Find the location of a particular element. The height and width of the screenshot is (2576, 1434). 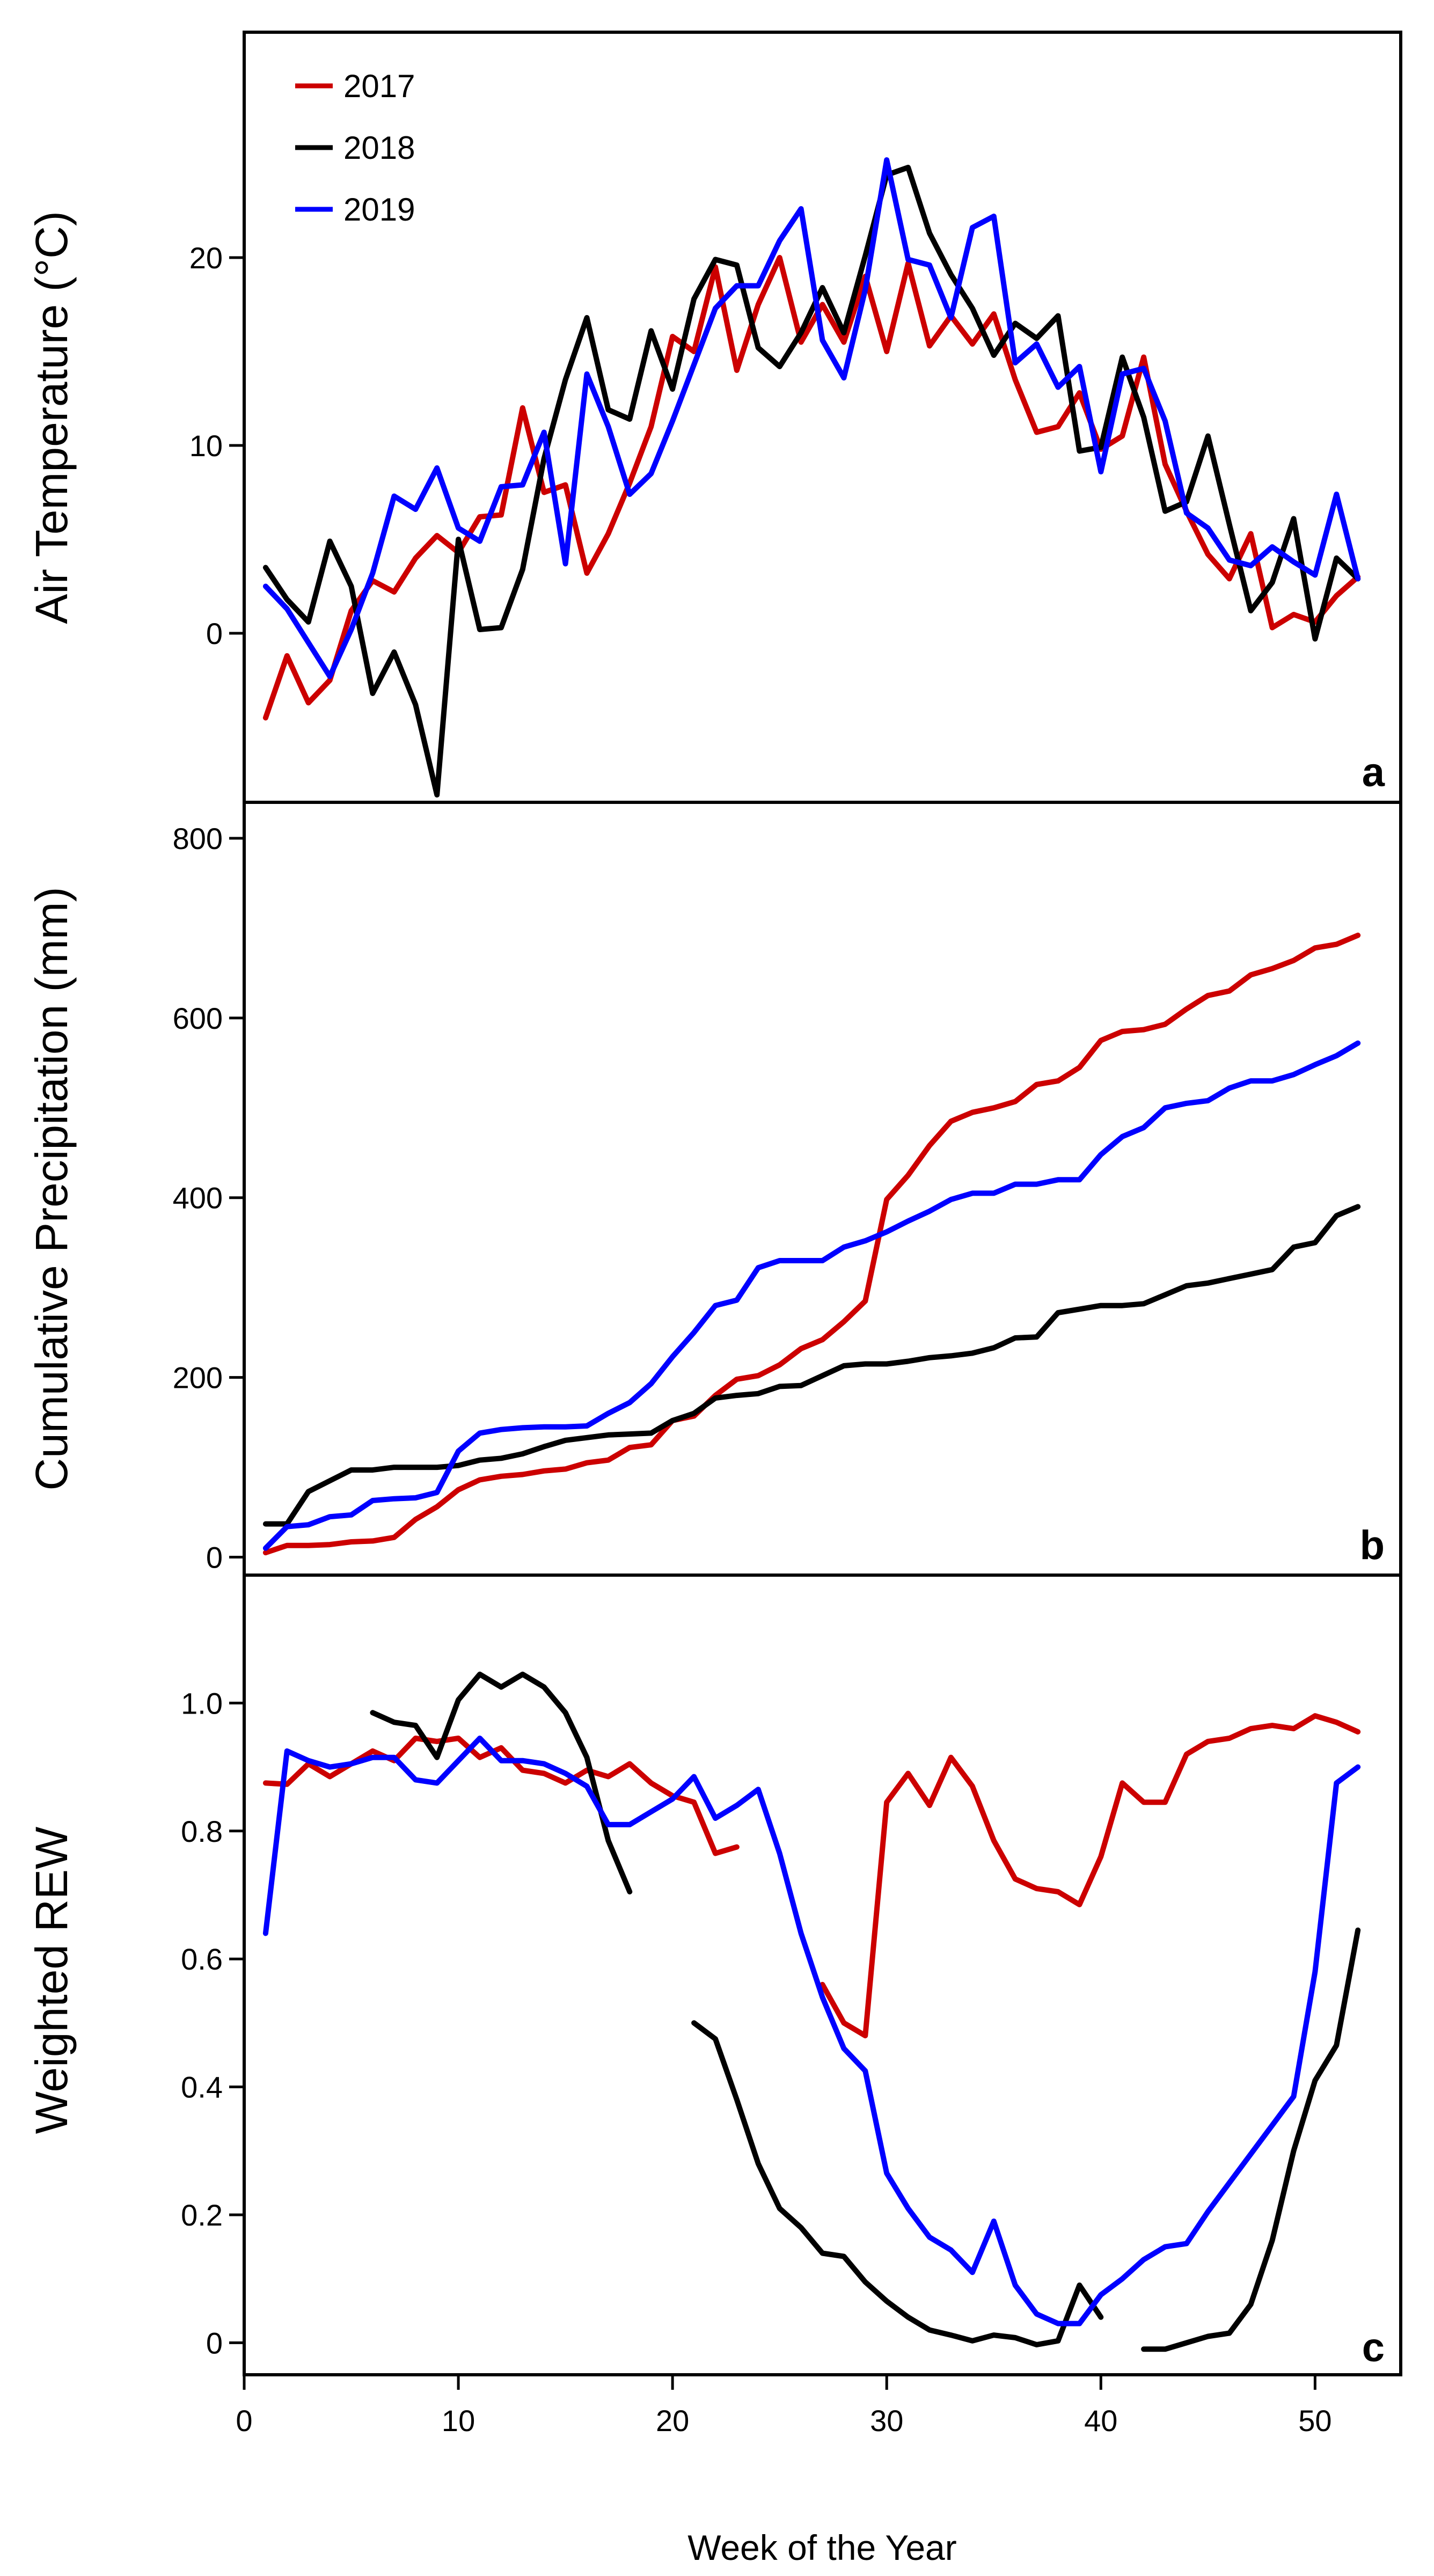

x-tick-label: 20 is located at coordinates (672, 2421).